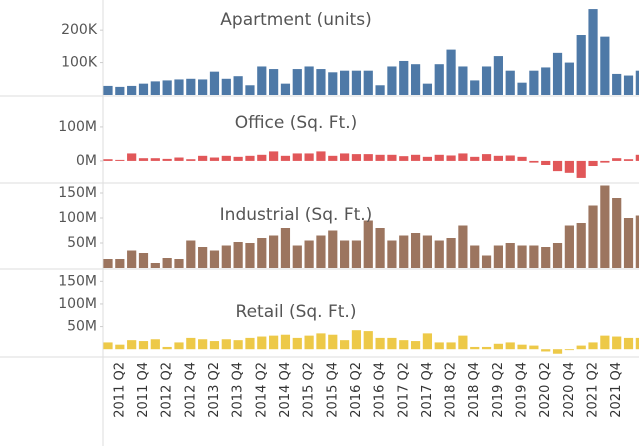  I want to click on y-tick-label: 150M, so click(77, 281).